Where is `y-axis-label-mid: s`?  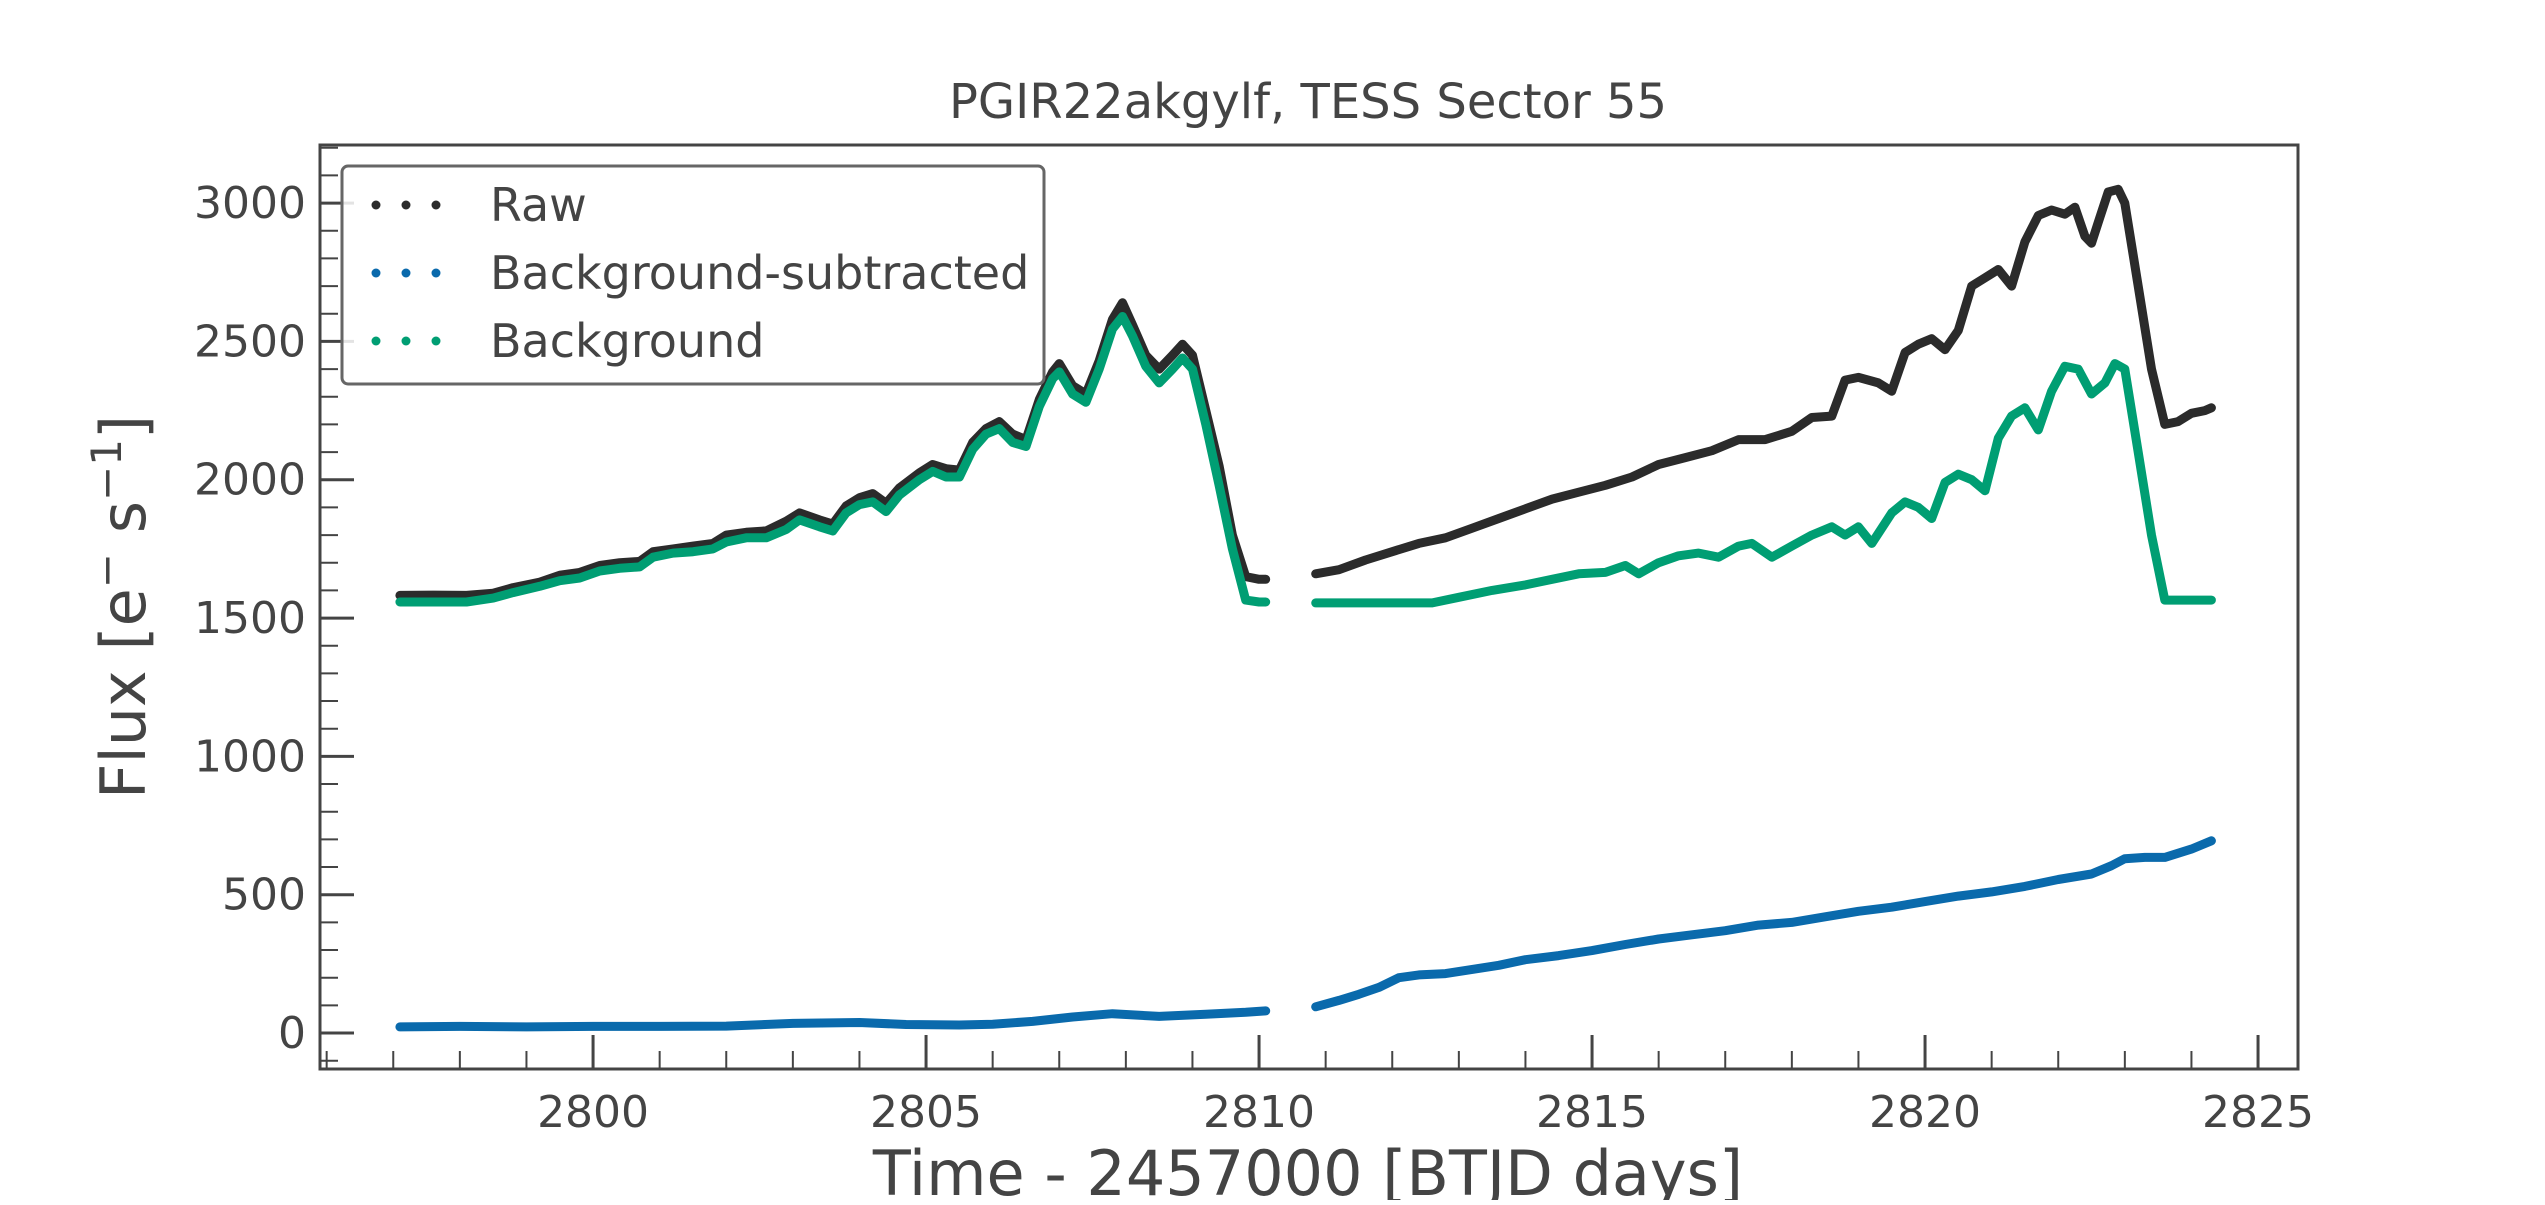
y-axis-label-mid: s is located at coordinates (123, 527).